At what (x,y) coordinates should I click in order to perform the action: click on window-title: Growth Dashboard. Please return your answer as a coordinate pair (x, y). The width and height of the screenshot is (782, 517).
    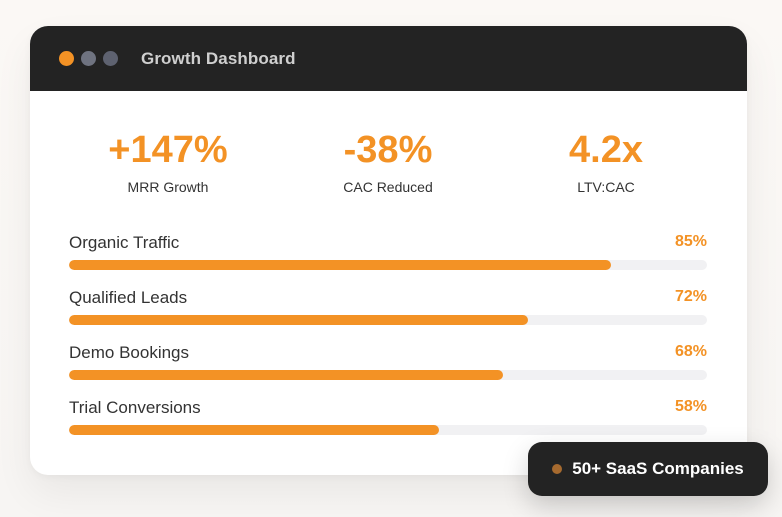
    Looking at the image, I should click on (218, 58).